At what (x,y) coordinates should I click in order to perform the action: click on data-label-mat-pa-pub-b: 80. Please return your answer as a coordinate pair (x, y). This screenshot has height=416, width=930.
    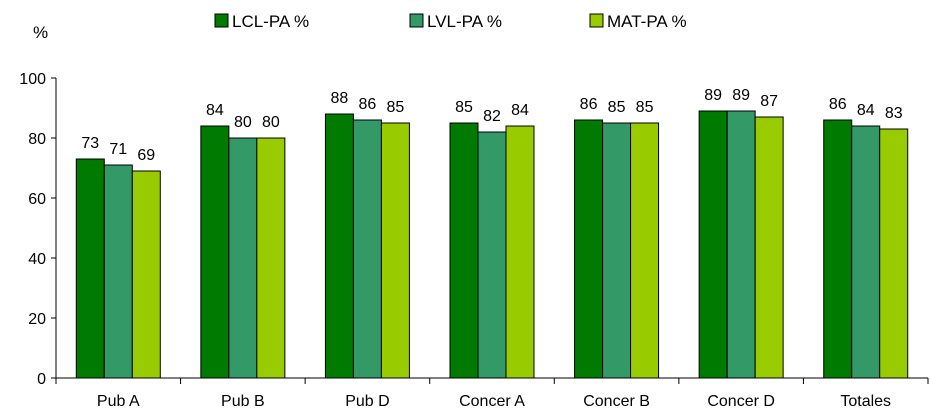
    Looking at the image, I should click on (271, 122).